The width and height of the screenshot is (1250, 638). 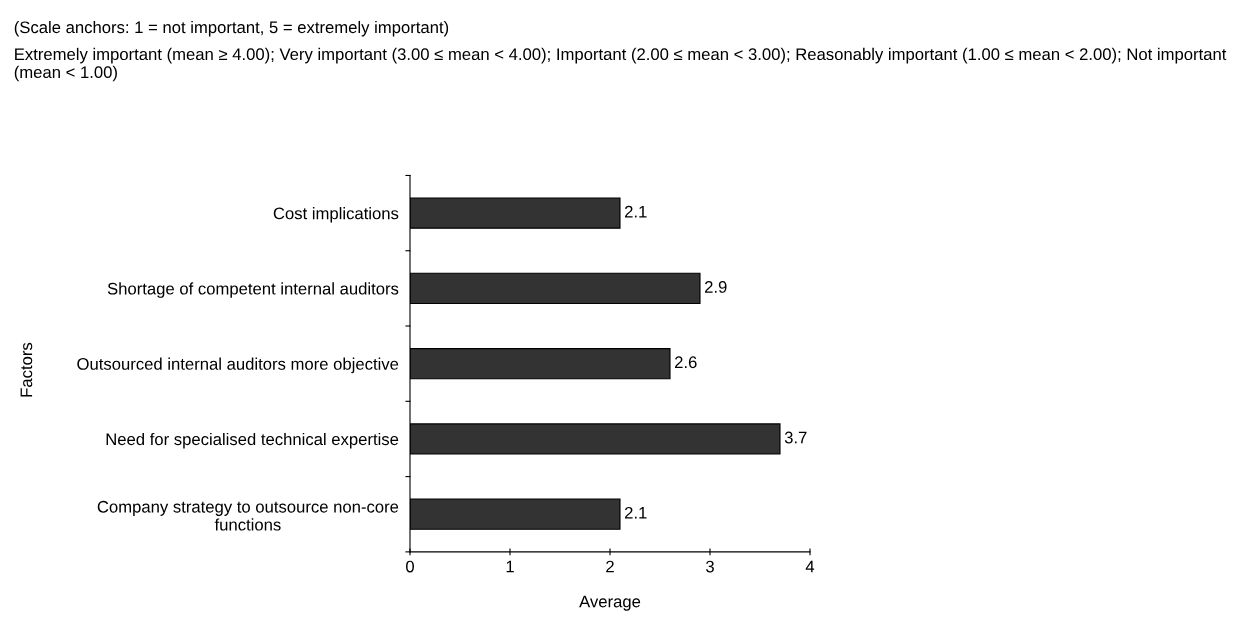 What do you see at coordinates (510, 566) in the screenshot?
I see `x-tick-label: 1` at bounding box center [510, 566].